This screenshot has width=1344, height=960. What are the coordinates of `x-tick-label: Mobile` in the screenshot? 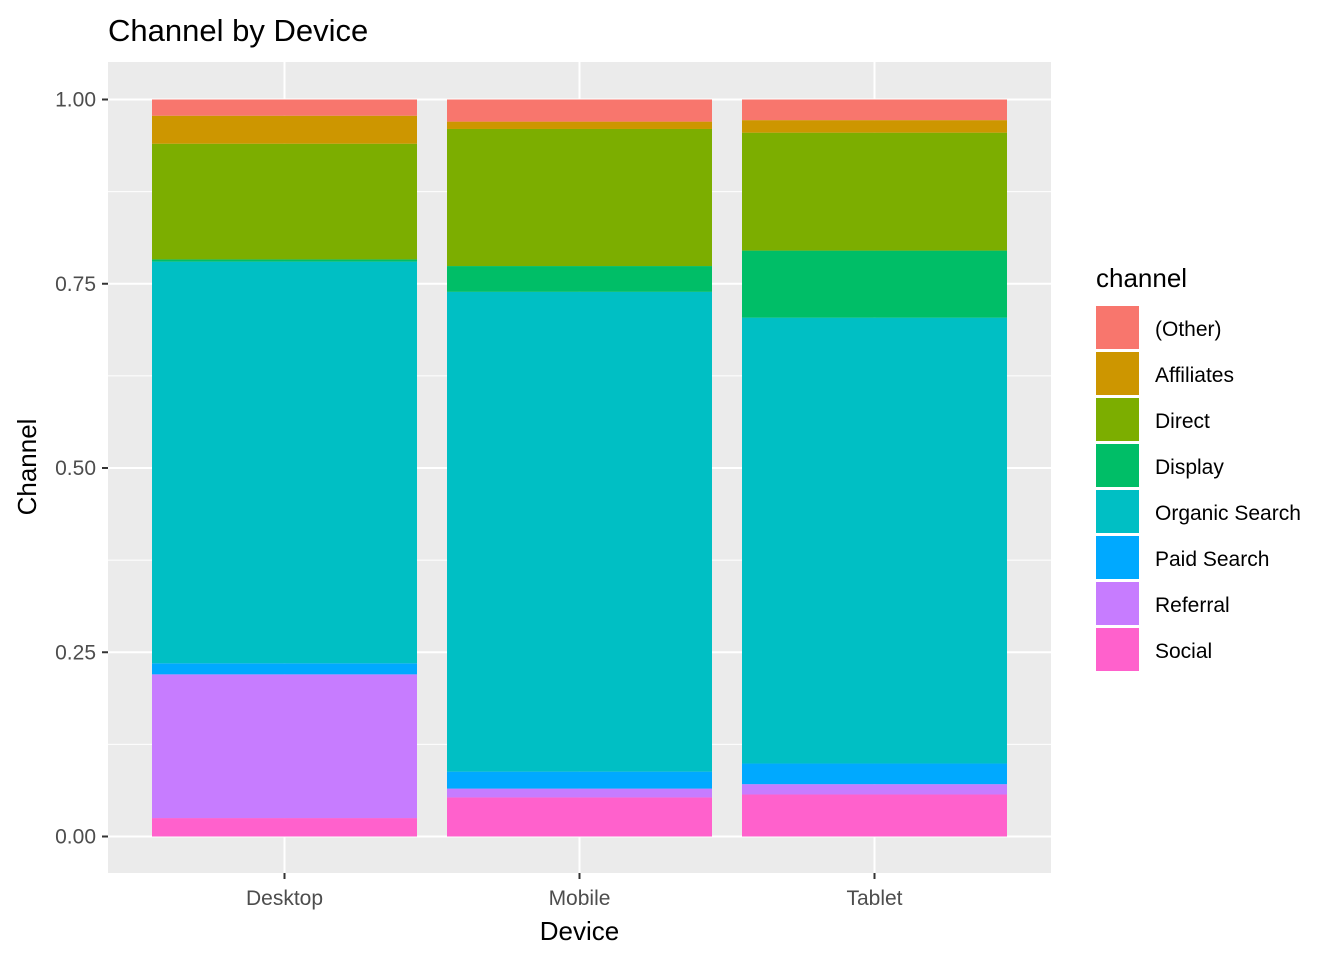 It's located at (580, 898).